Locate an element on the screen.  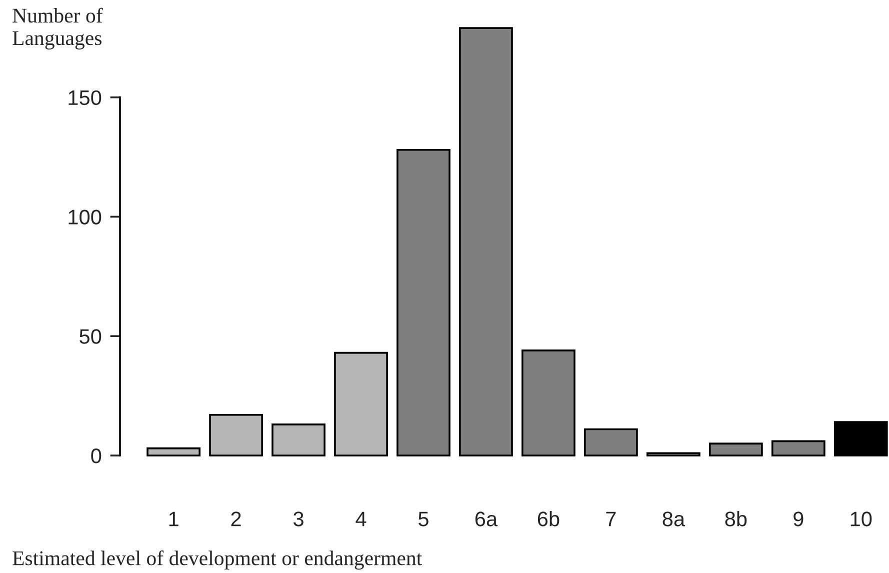
y-tick-label: 0 is located at coordinates (96, 456).